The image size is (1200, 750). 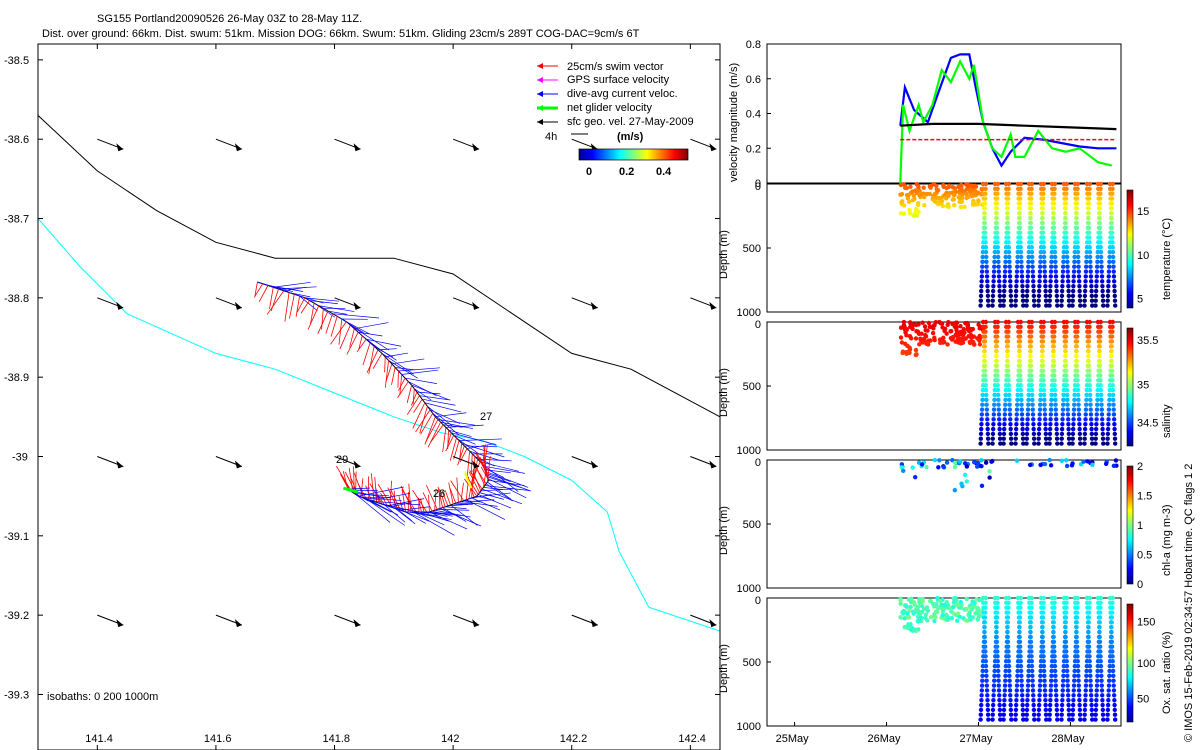 I want to click on y-tick-label: -38.9, so click(x=16, y=378).